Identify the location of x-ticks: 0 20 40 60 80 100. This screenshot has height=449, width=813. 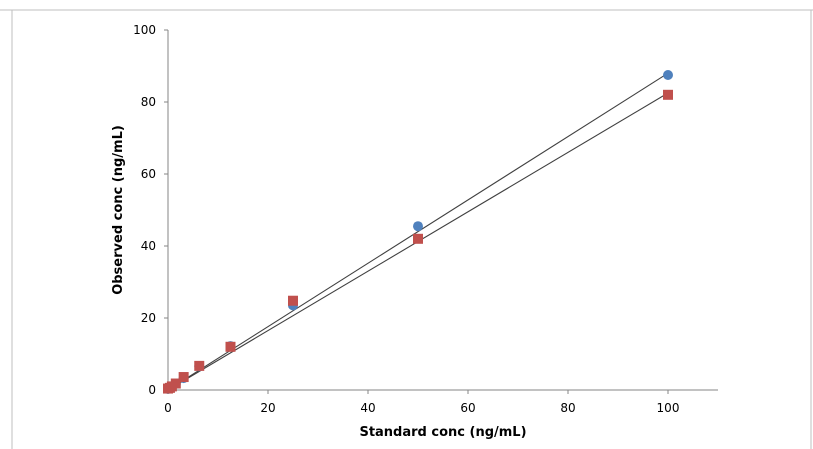
(421, 402).